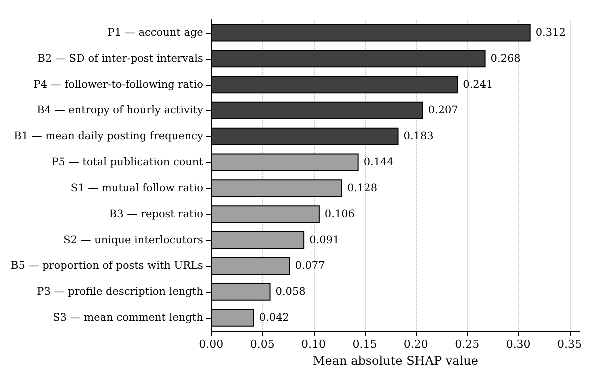 The width and height of the screenshot is (600, 383). What do you see at coordinates (211, 344) in the screenshot?
I see `x-tick-label: 0.00` at bounding box center [211, 344].